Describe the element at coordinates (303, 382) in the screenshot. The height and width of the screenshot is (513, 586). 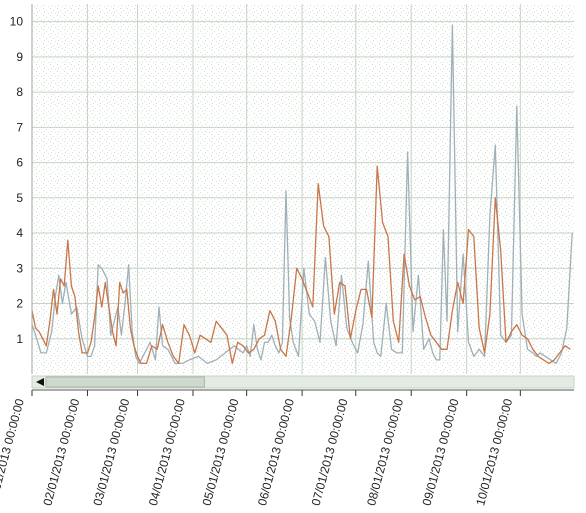
I see `horizontal-scrollbar` at that location.